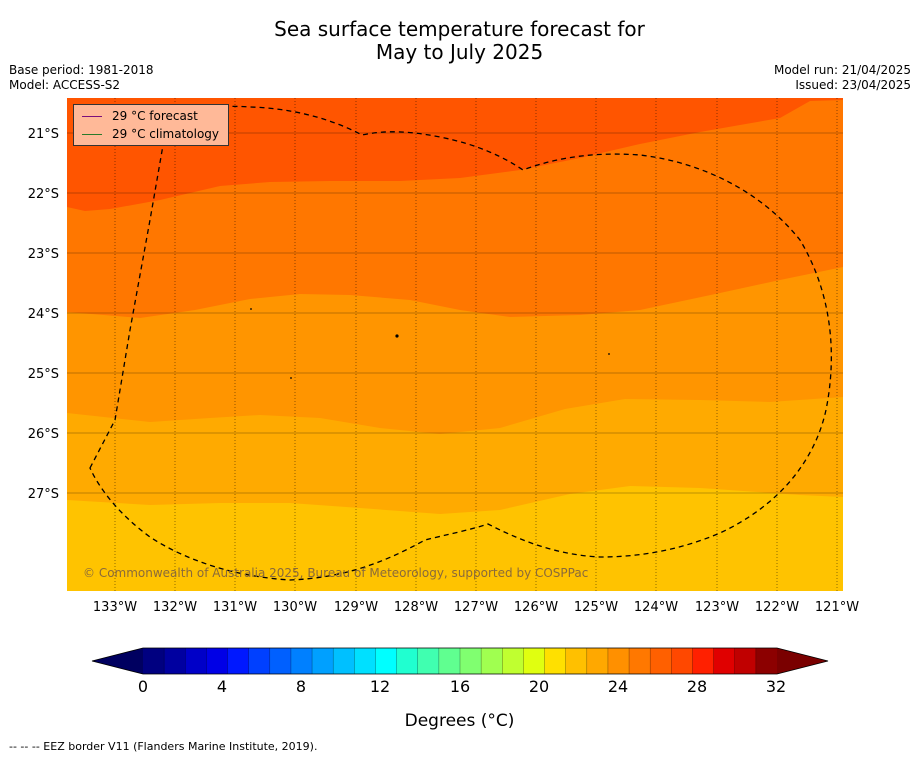  Describe the element at coordinates (43, 494) in the screenshot. I see `lat-label-27: 27°S` at that location.